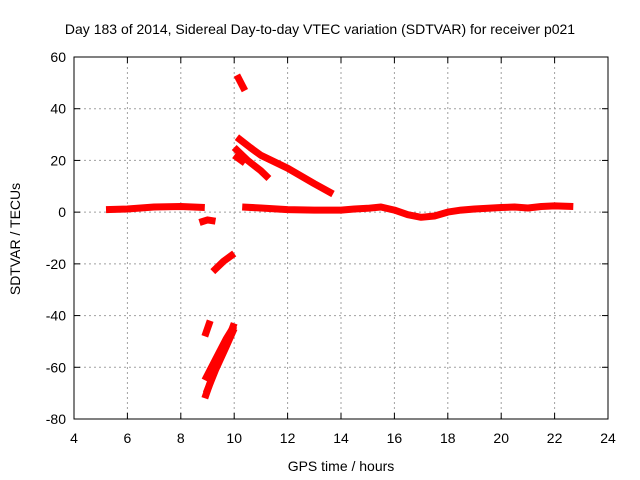 The height and width of the screenshot is (480, 640). What do you see at coordinates (62, 212) in the screenshot?
I see `y-tick-label: 0` at bounding box center [62, 212].